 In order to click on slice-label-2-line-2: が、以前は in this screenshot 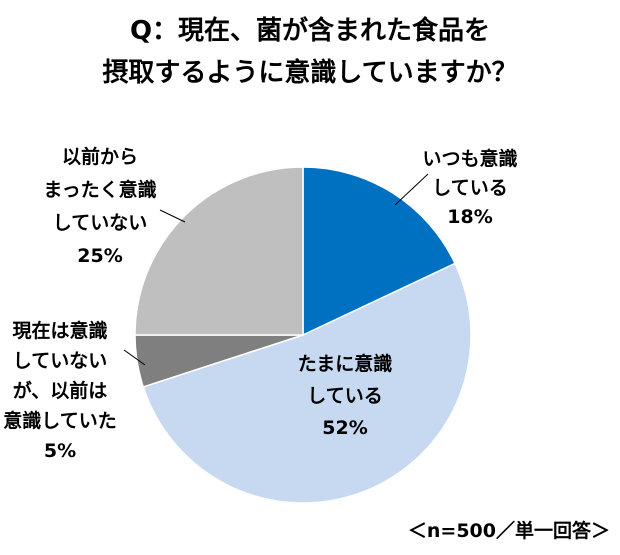, I will do `click(60, 390)`.